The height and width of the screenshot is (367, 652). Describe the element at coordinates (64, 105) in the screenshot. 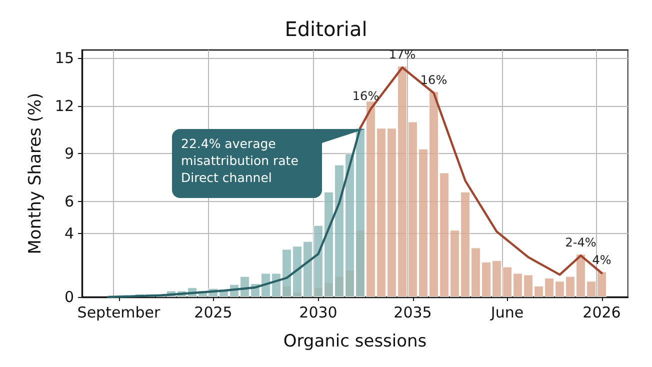

I see `y-tick-label: 12` at that location.